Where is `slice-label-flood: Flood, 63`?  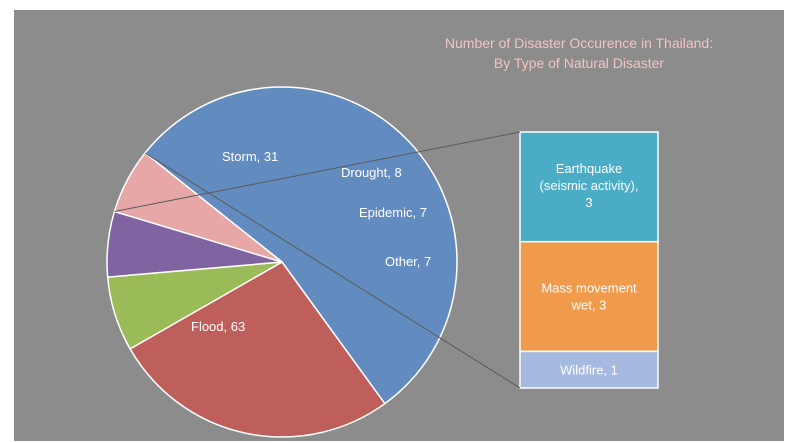
slice-label-flood: Flood, 63 is located at coordinates (218, 326).